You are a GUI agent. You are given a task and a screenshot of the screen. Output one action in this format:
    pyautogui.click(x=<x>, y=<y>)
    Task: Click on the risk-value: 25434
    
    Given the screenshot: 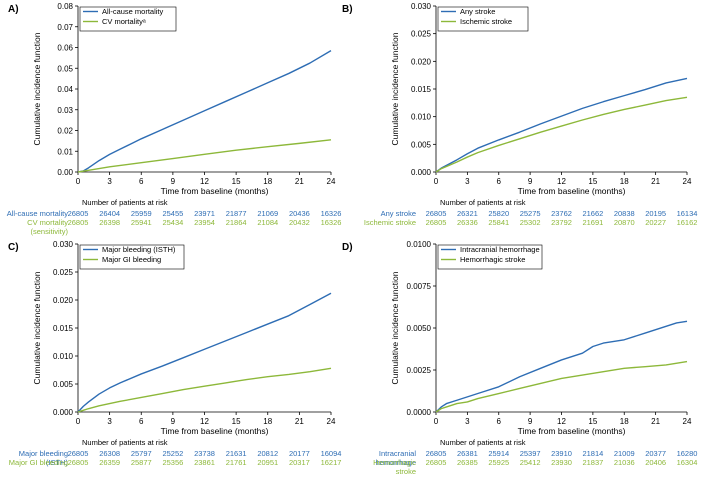 What is the action you would take?
    pyautogui.click(x=172, y=222)
    